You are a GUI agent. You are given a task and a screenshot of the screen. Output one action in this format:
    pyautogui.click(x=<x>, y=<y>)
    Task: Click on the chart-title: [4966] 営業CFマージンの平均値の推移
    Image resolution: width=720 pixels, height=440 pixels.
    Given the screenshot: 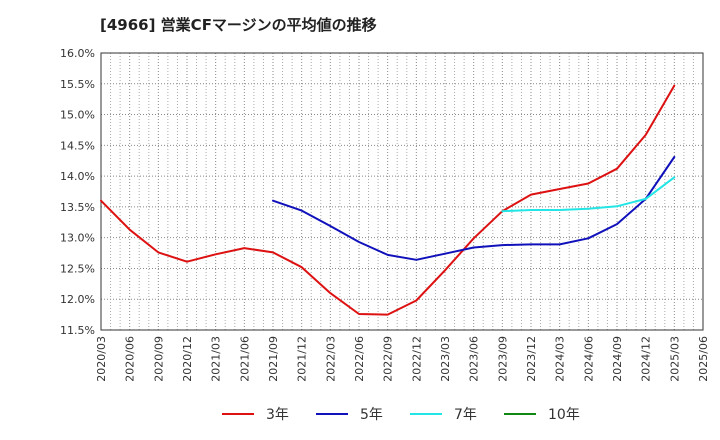 What is the action you would take?
    pyautogui.click(x=238, y=25)
    